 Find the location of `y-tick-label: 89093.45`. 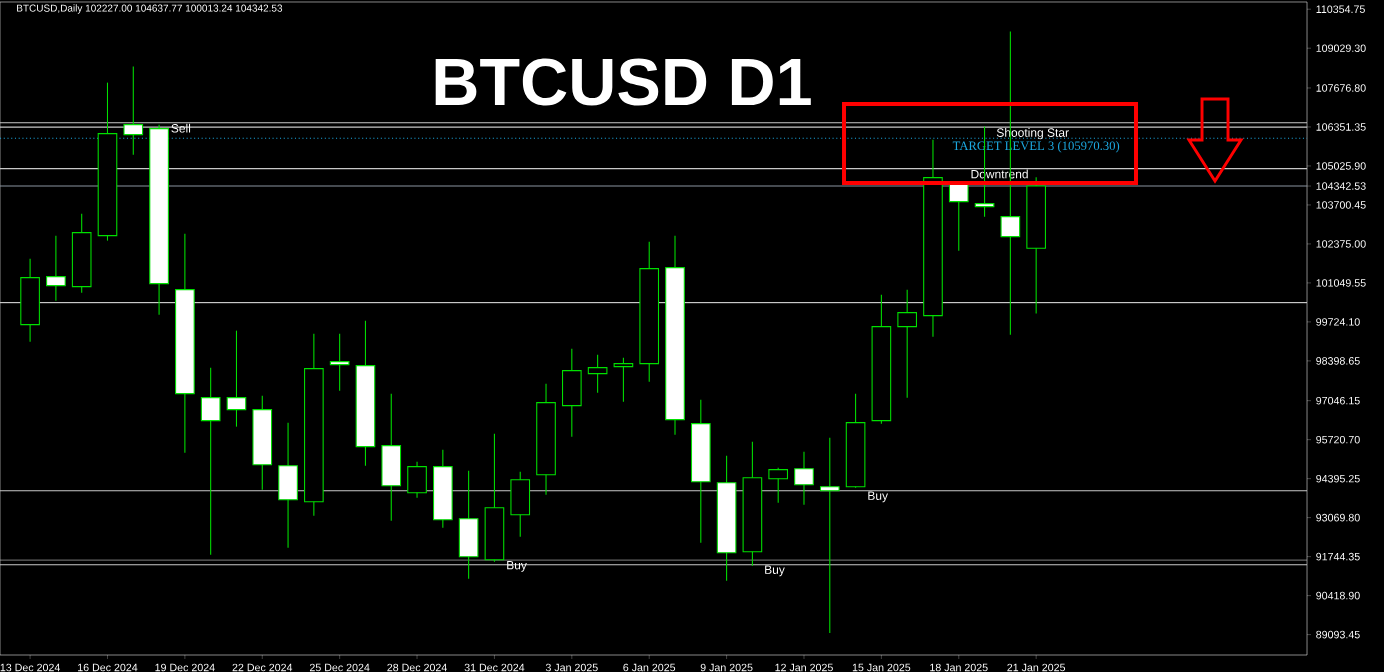

y-tick-label: 89093.45 is located at coordinates (1338, 634).